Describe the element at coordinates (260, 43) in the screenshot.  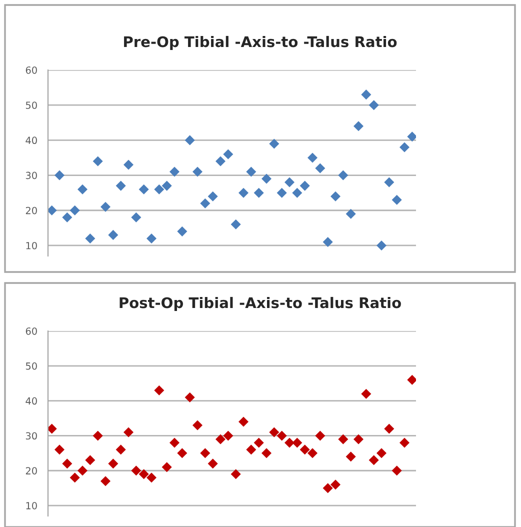
I see `chart-title: Pre-Op Tibial -Axis-to -Talus Ratio` at that location.